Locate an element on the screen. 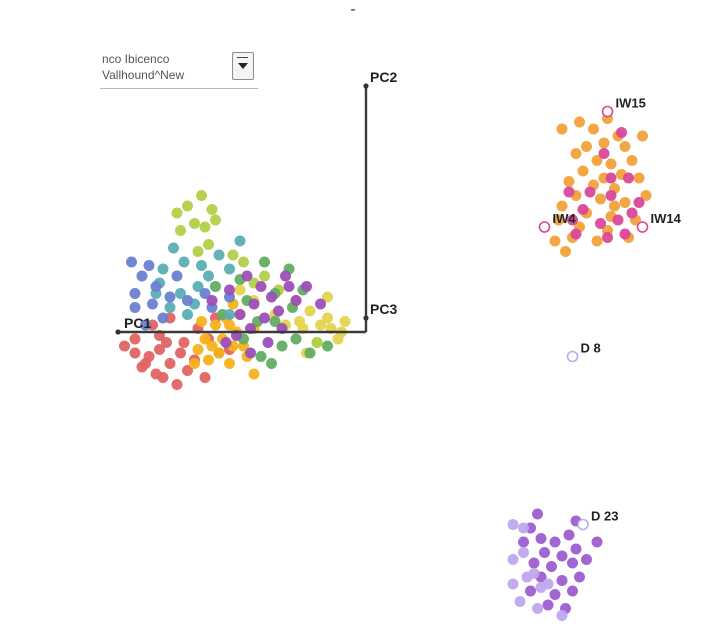 Image resolution: width=708 pixels, height=627 pixels. dropdown-bar-icon is located at coordinates (242, 57).